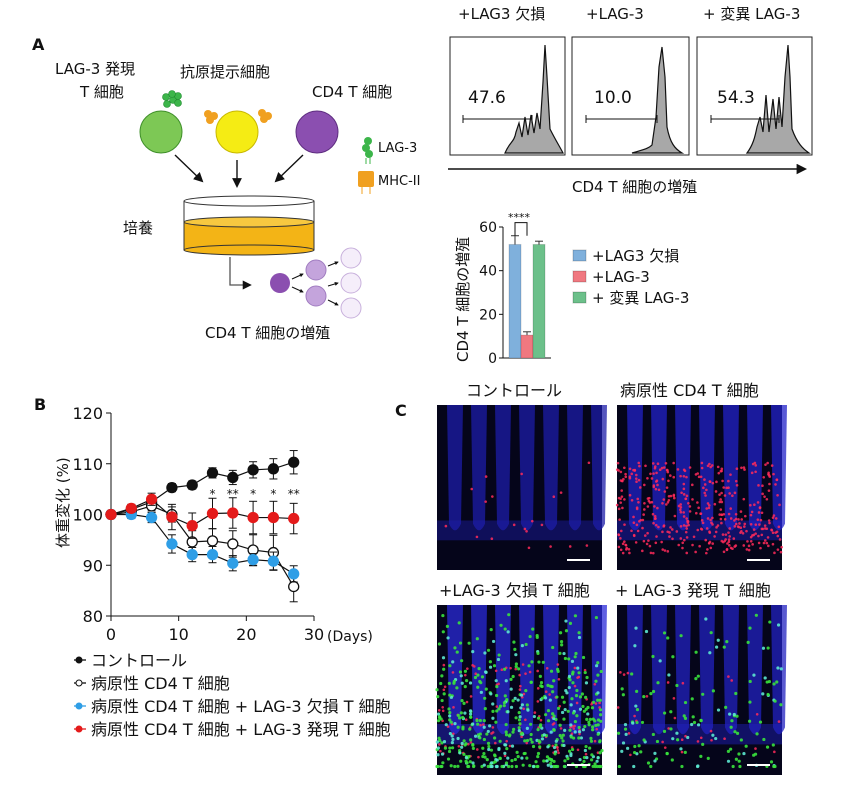 This screenshot has width=861, height=801. I want to click on tissue-crypt, so click(755, 468).